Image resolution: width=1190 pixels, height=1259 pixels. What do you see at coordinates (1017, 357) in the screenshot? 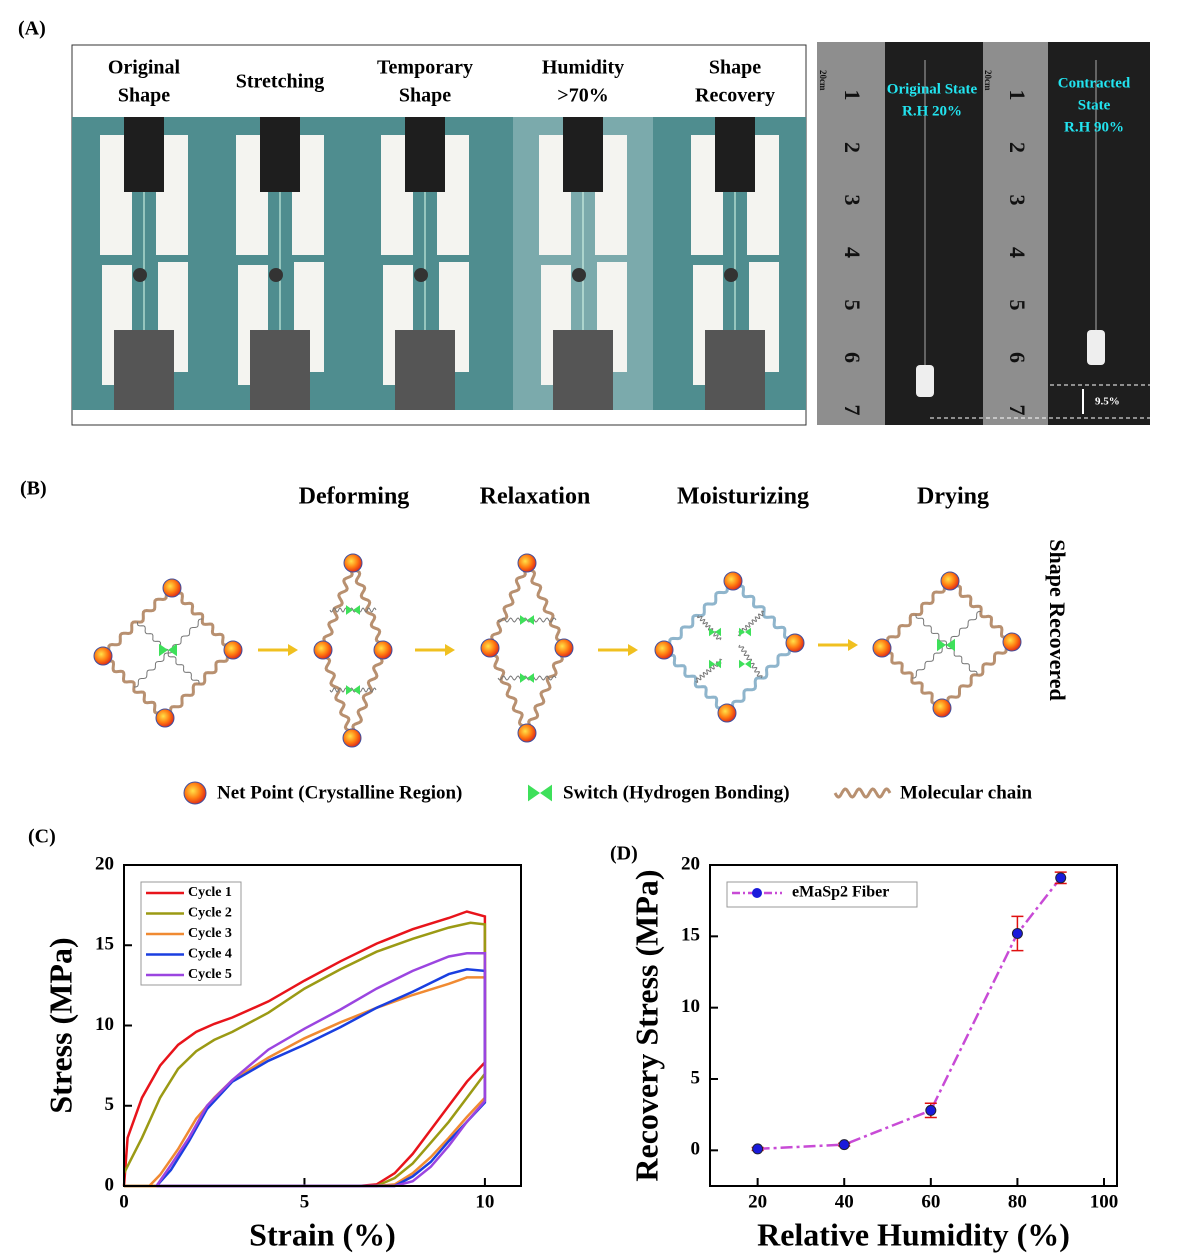
I see `ruler-mark: 6` at bounding box center [1017, 357].